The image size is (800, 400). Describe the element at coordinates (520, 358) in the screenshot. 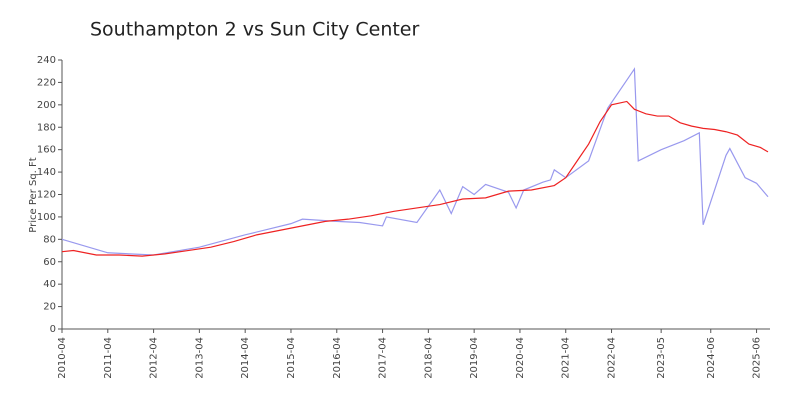

I see `x-tick-label: 2020-04` at that location.